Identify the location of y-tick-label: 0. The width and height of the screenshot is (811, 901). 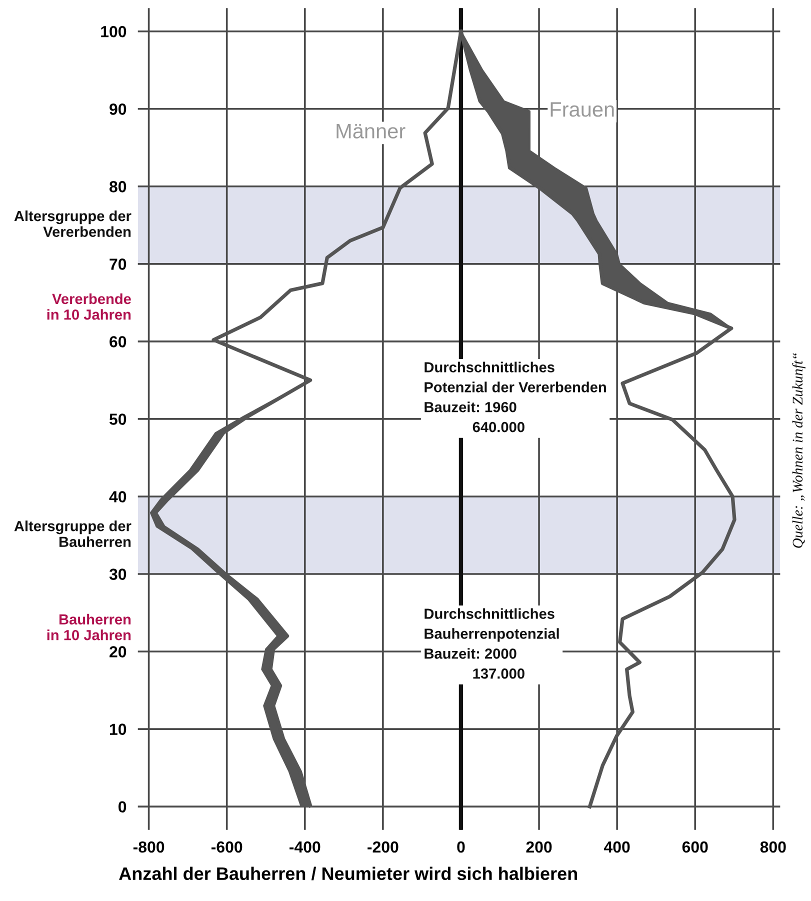
(122, 807).